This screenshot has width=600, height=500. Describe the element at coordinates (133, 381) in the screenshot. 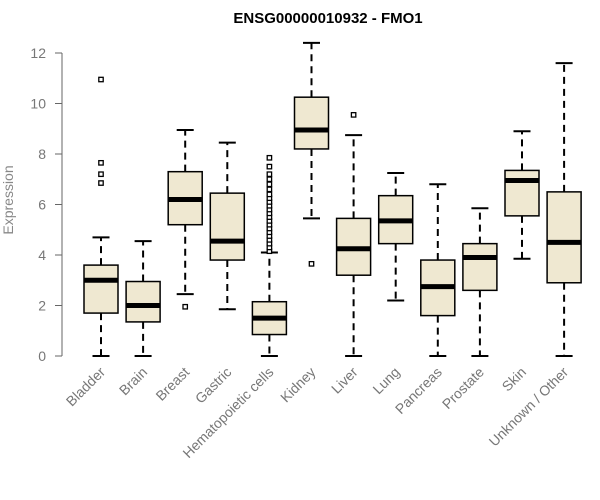

I see `x-tick-label: Brain` at that location.